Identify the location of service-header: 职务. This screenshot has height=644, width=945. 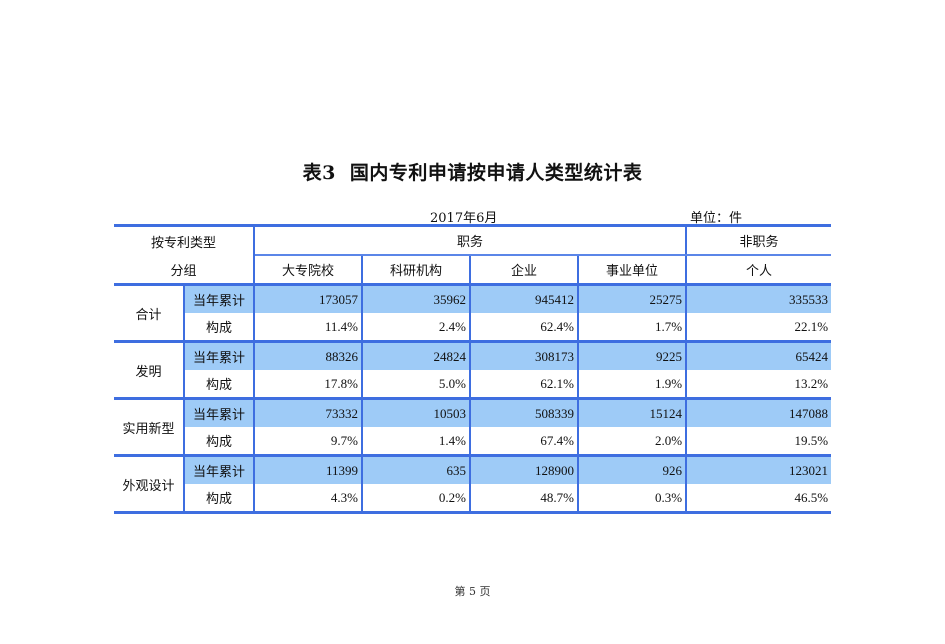
(471, 240).